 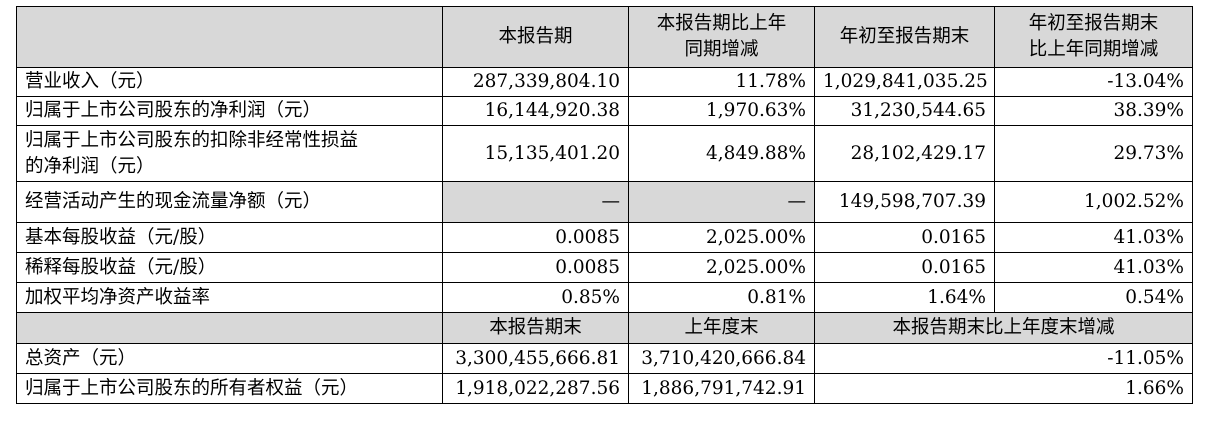 I want to click on cell-value: 4,849.88%, so click(x=721, y=153).